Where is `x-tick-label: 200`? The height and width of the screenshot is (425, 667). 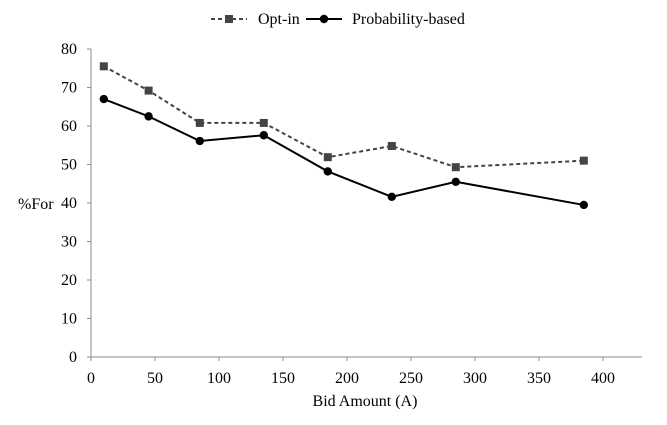
x-tick-label: 200 is located at coordinates (347, 378).